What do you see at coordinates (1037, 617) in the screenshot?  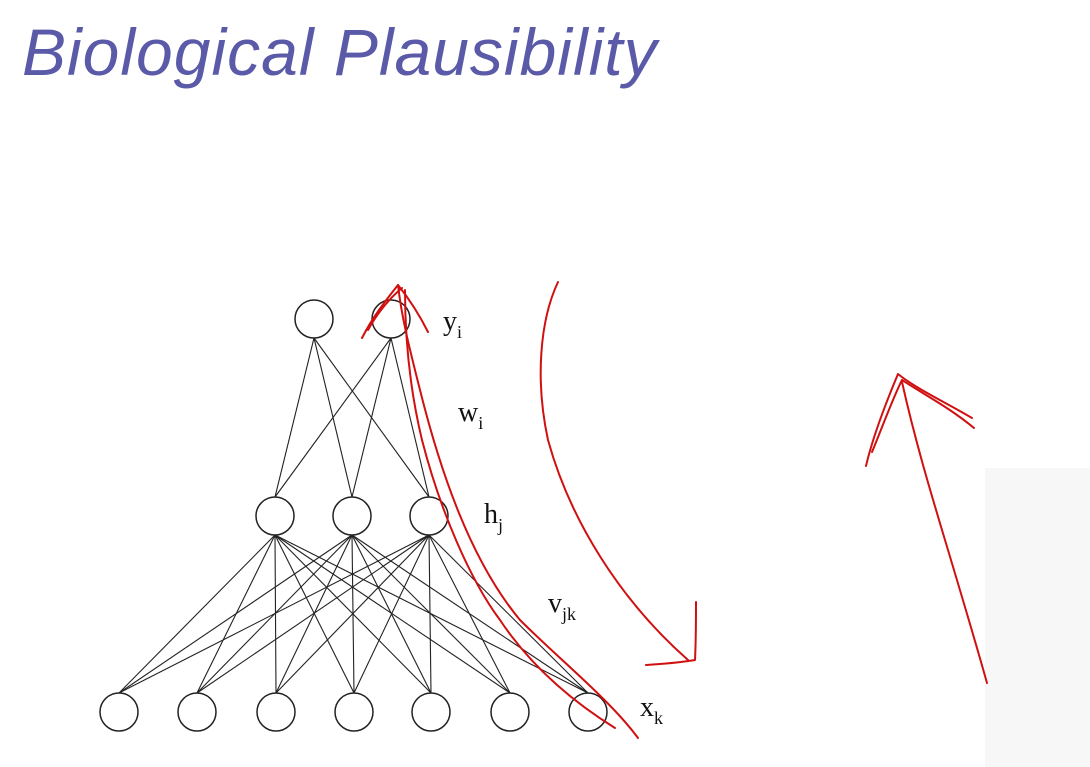 I see `side-panel` at bounding box center [1037, 617].